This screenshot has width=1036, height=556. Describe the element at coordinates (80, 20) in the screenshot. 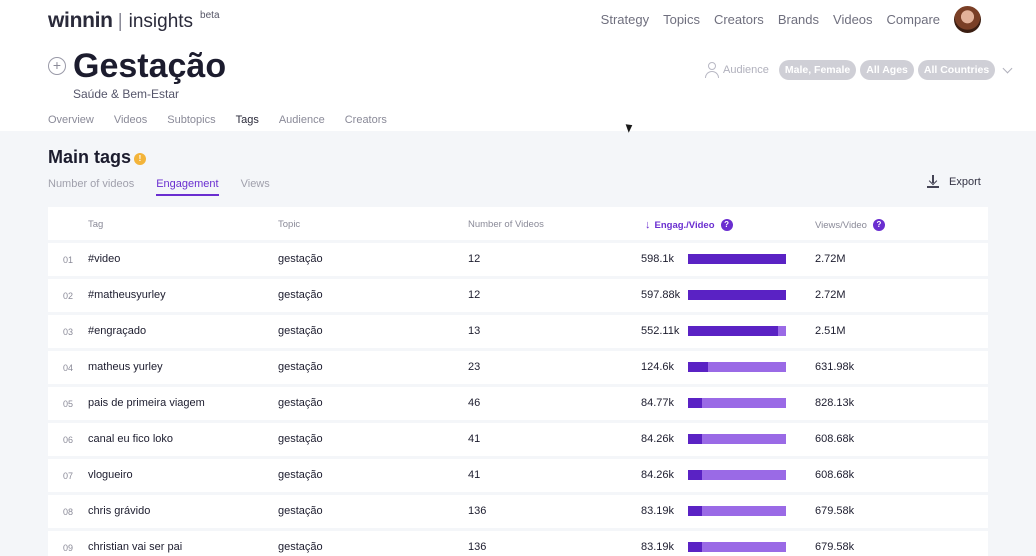

I see `logo-word: winnin` at that location.